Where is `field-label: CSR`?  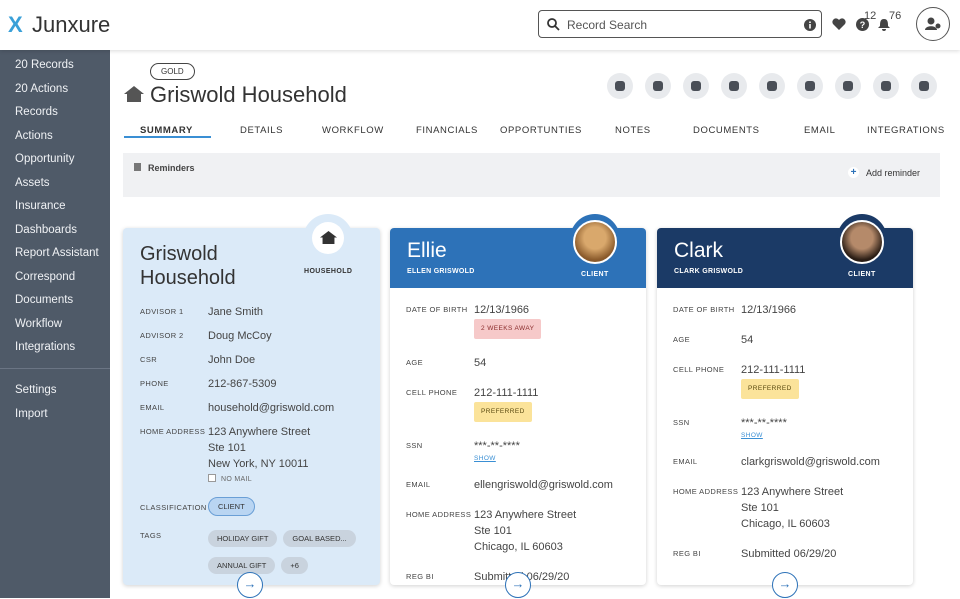
field-label: CSR is located at coordinates (149, 359).